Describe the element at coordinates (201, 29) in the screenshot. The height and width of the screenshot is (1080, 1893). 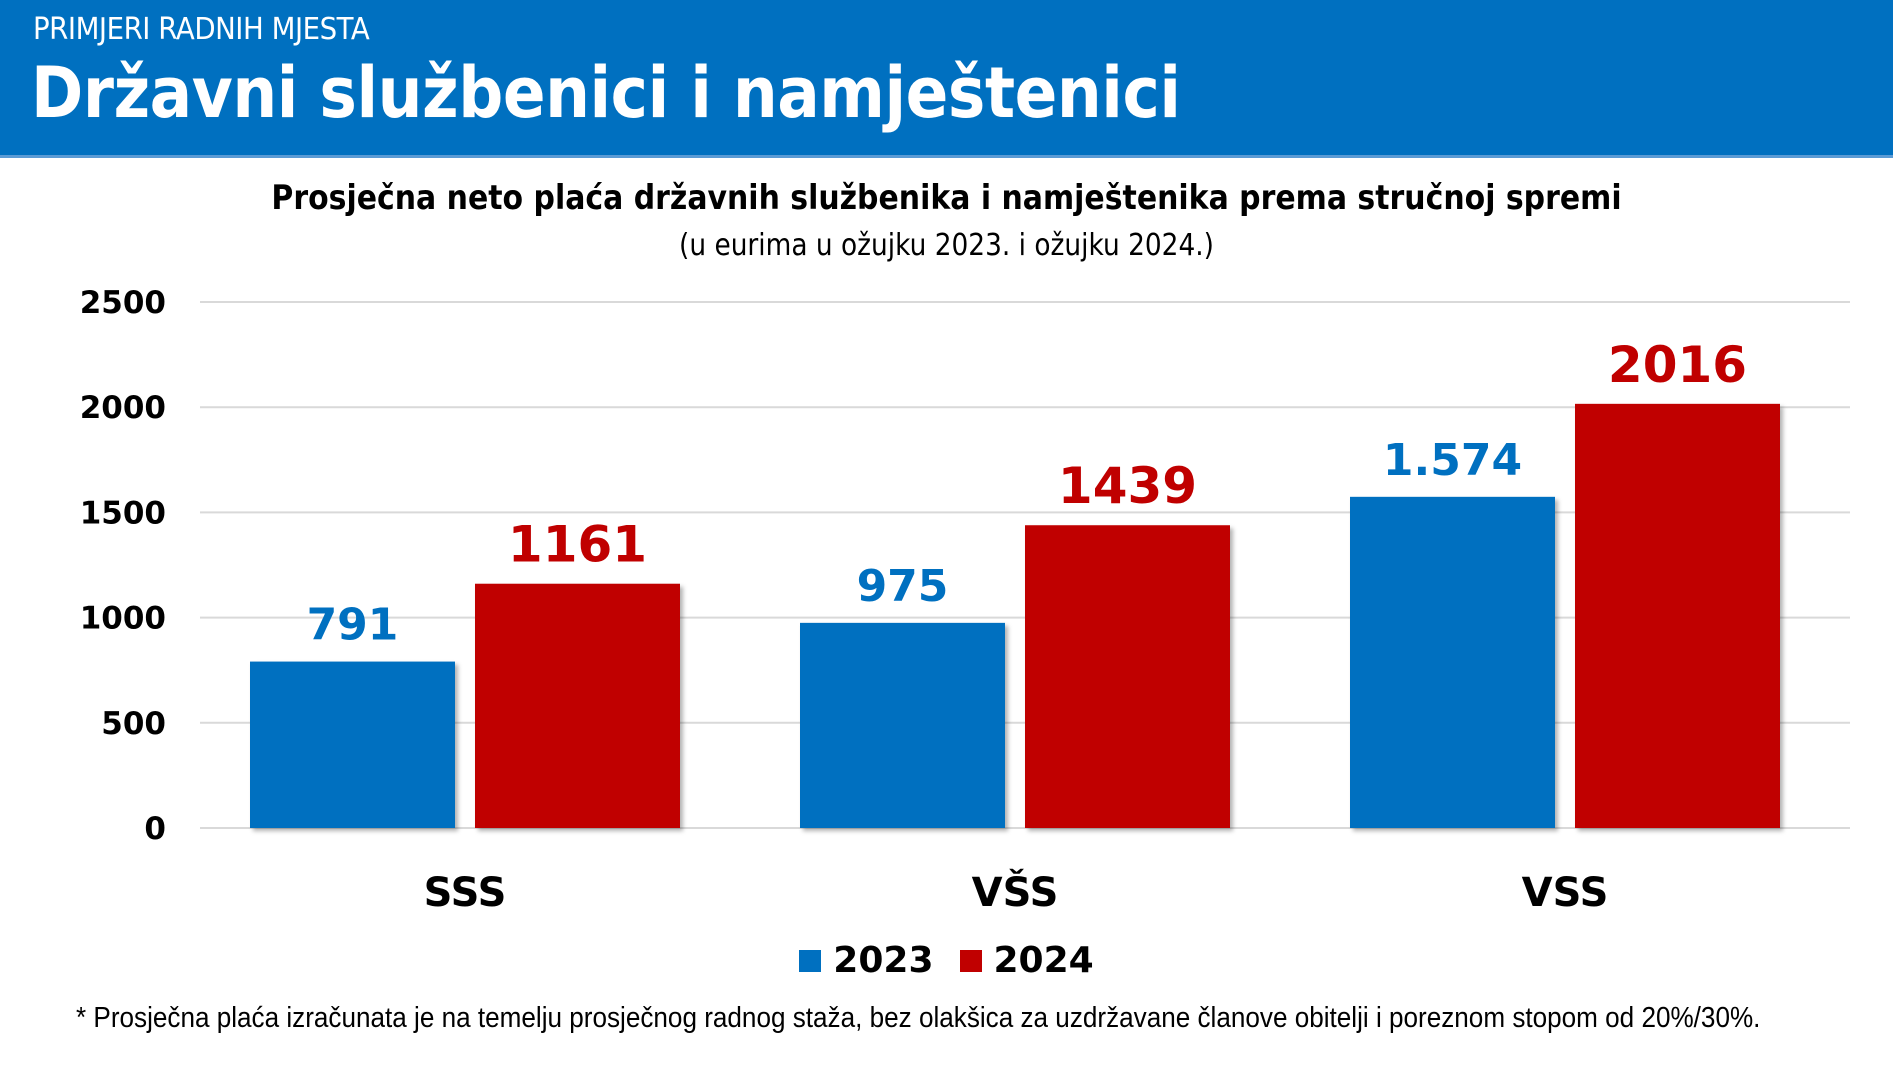
I see `section-kicker: PRIMJERI RADNIH MJESTA` at that location.